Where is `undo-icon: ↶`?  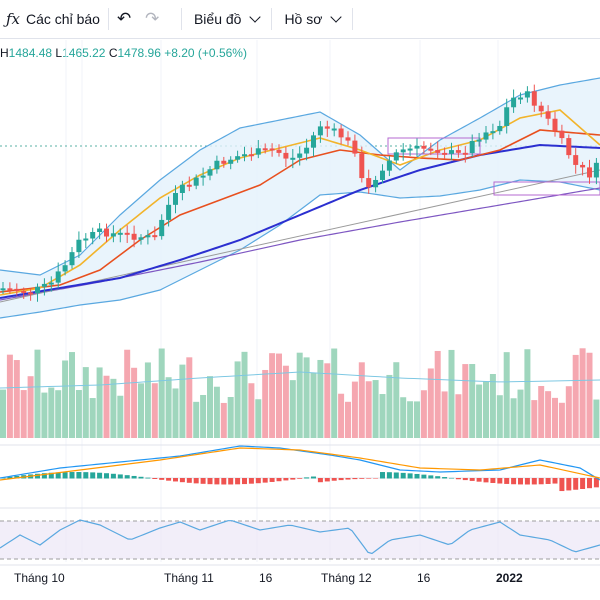
undo-icon: ↶ is located at coordinates (124, 18).